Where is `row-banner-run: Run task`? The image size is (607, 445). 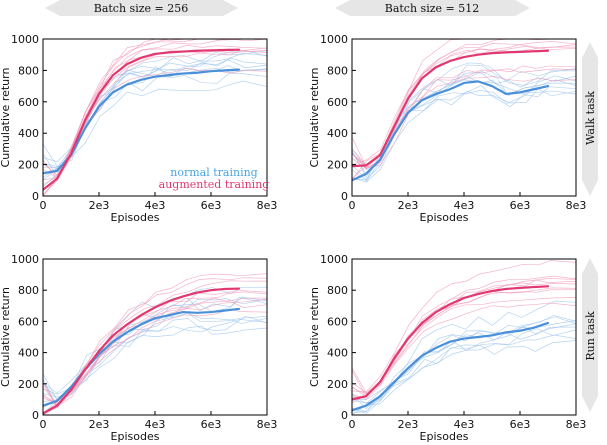
row-banner-run: Run task is located at coordinates (590, 335).